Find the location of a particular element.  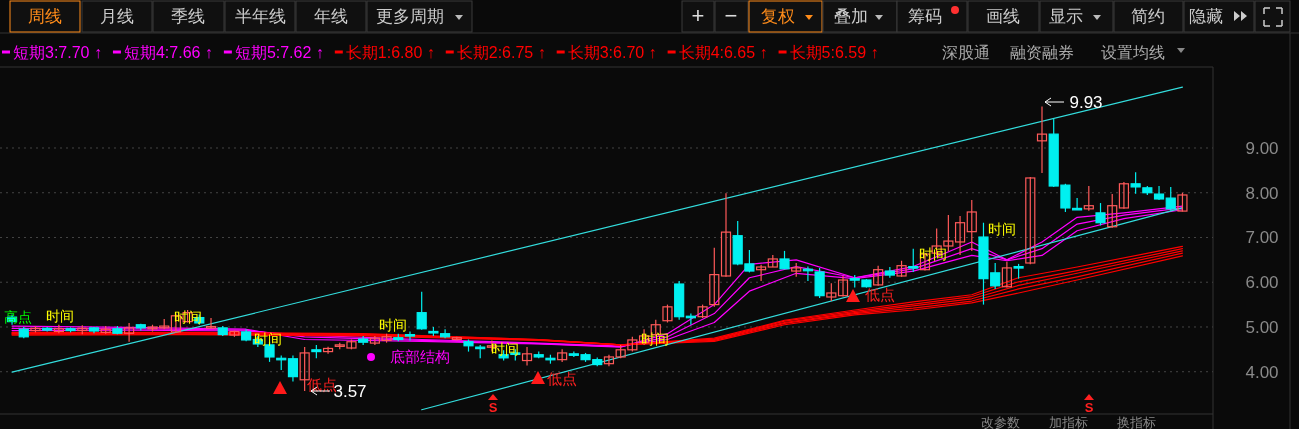

text: 季线 is located at coordinates (188, 16).